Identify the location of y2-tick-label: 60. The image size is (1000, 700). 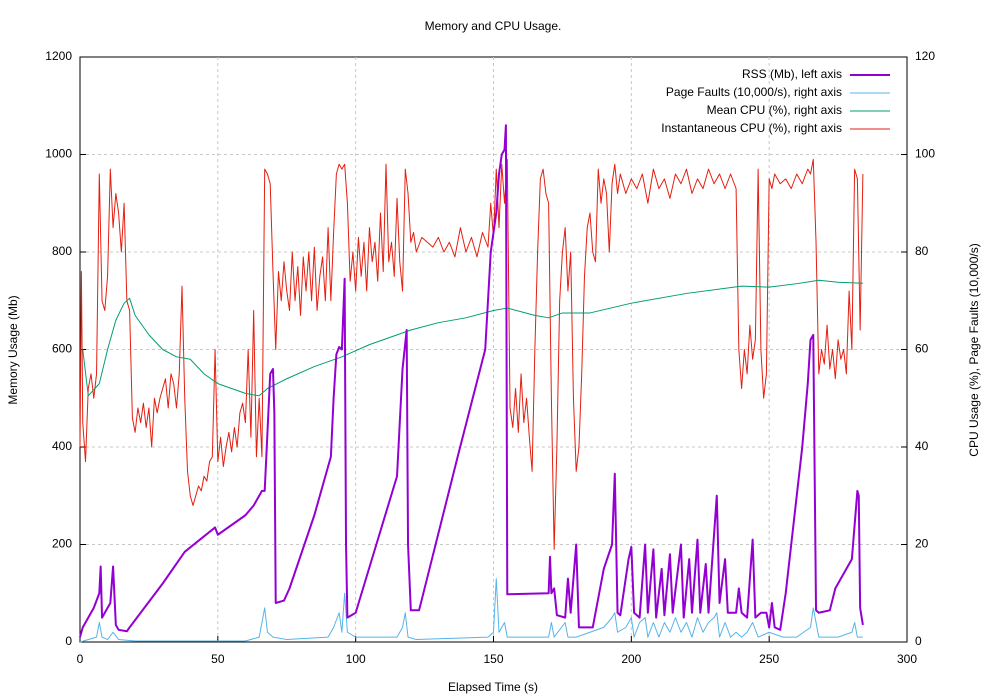
(922, 349).